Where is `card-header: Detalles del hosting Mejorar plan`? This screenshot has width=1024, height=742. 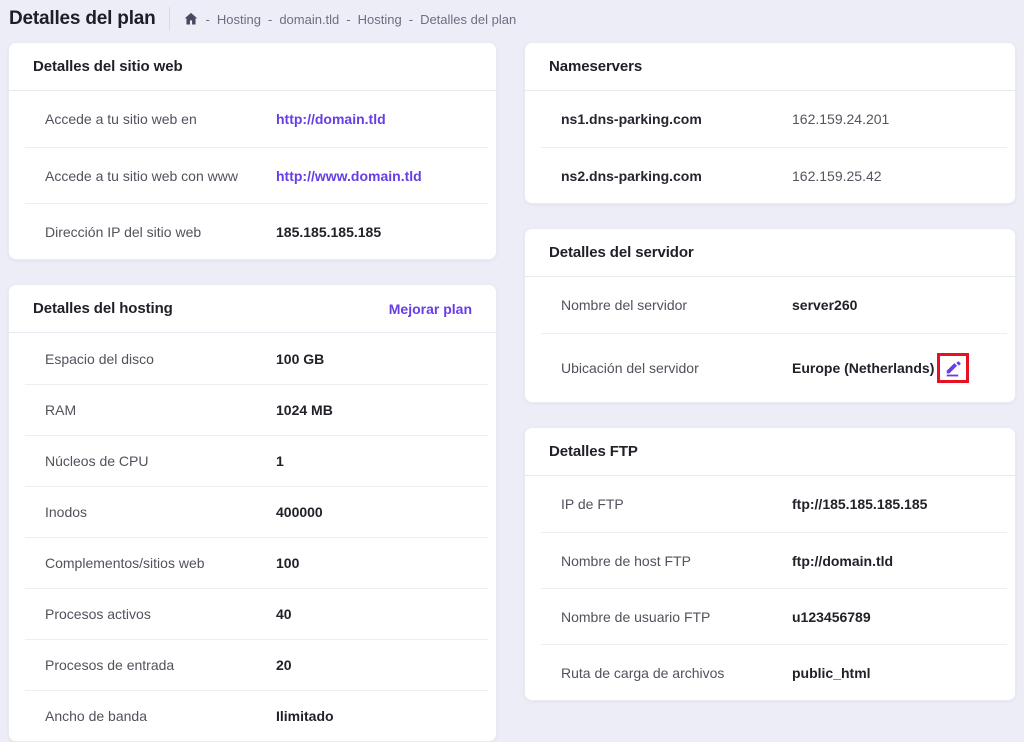 card-header: Detalles del hosting Mejorar plan is located at coordinates (252, 309).